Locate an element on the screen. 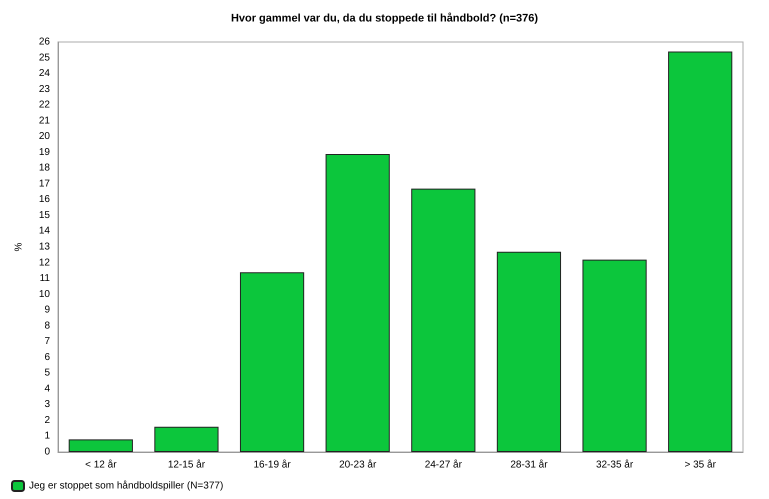 The image size is (769, 499). y-tick-label: 5 is located at coordinates (47, 373).